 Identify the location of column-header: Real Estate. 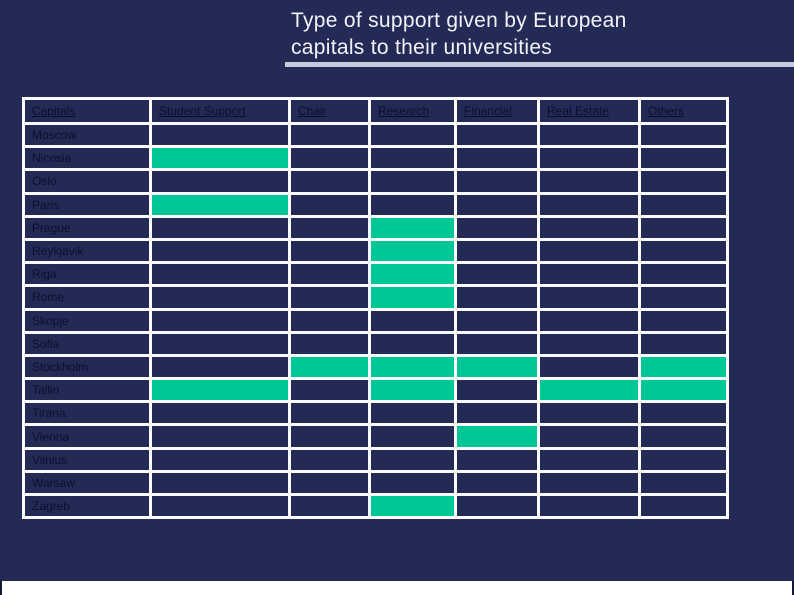
(589, 111).